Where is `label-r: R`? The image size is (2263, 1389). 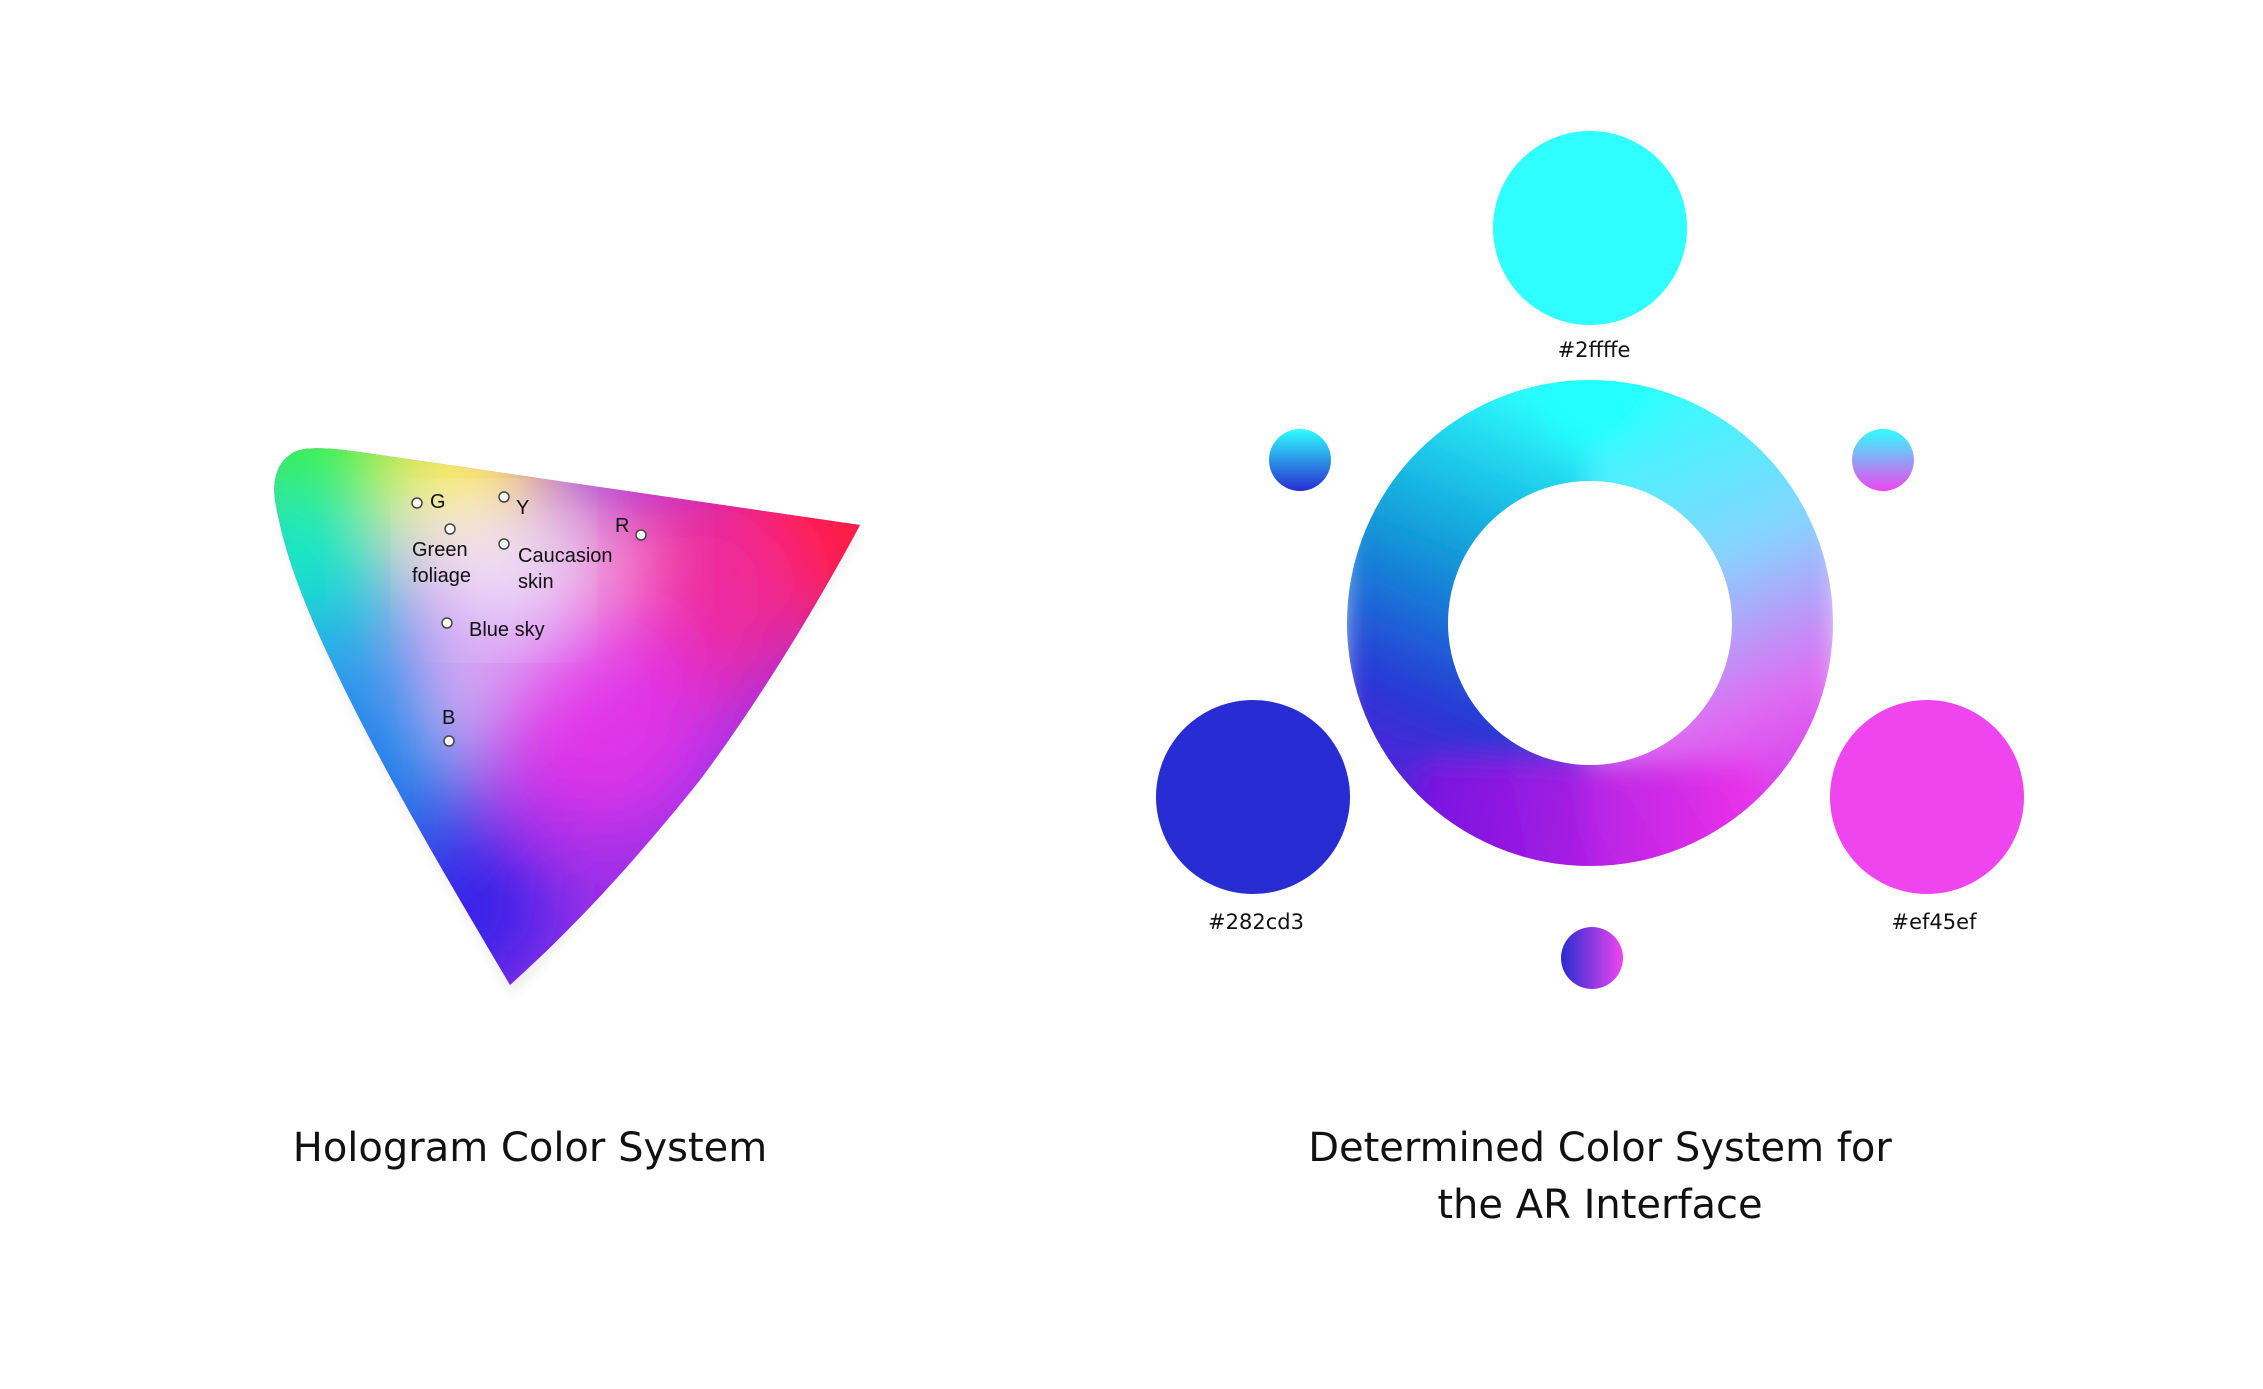
label-r: R is located at coordinates (622, 526).